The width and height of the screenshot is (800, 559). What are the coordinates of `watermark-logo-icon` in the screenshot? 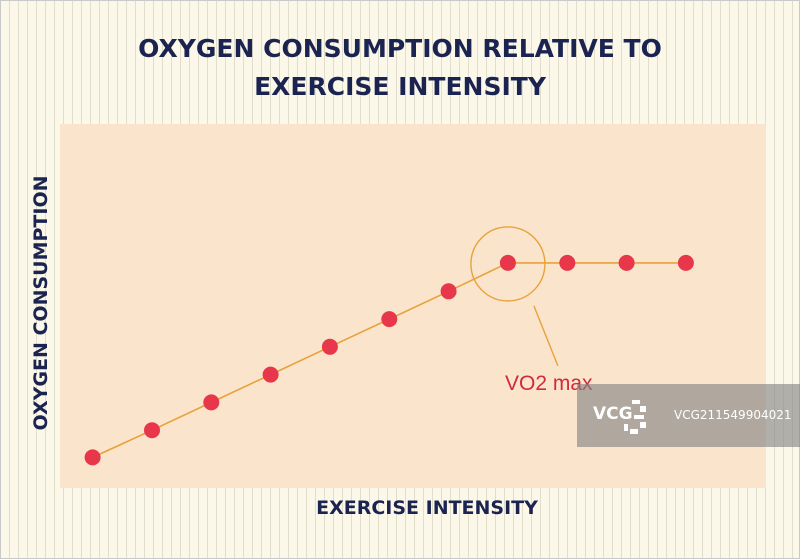 It's located at (635, 417).